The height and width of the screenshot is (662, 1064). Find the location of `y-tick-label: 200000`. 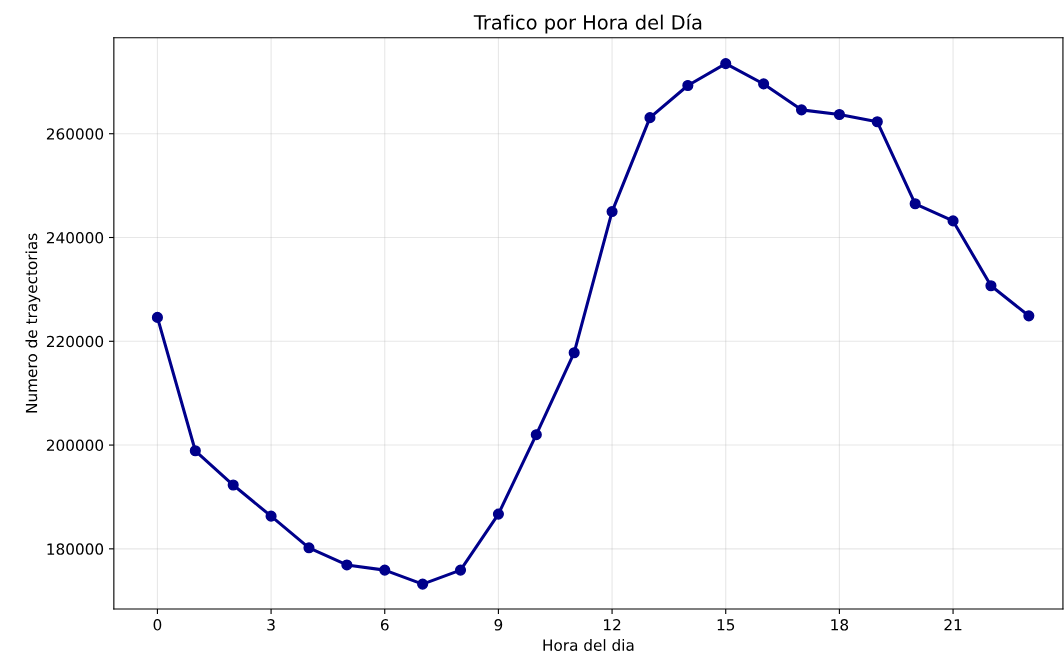

y-tick-label: 200000 is located at coordinates (75, 445).